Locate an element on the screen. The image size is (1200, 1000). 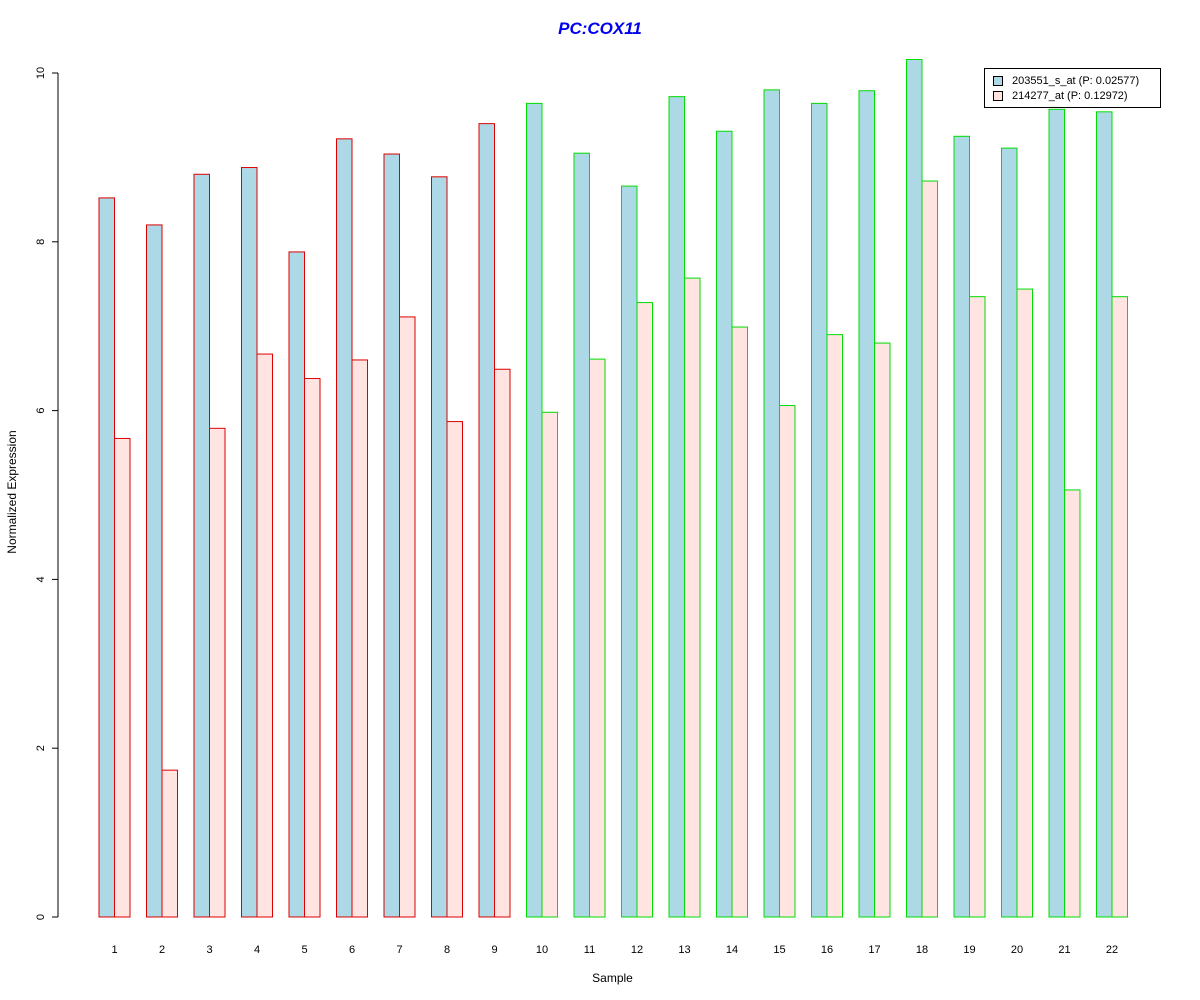
x-tick-label: 1 is located at coordinates (114, 950).